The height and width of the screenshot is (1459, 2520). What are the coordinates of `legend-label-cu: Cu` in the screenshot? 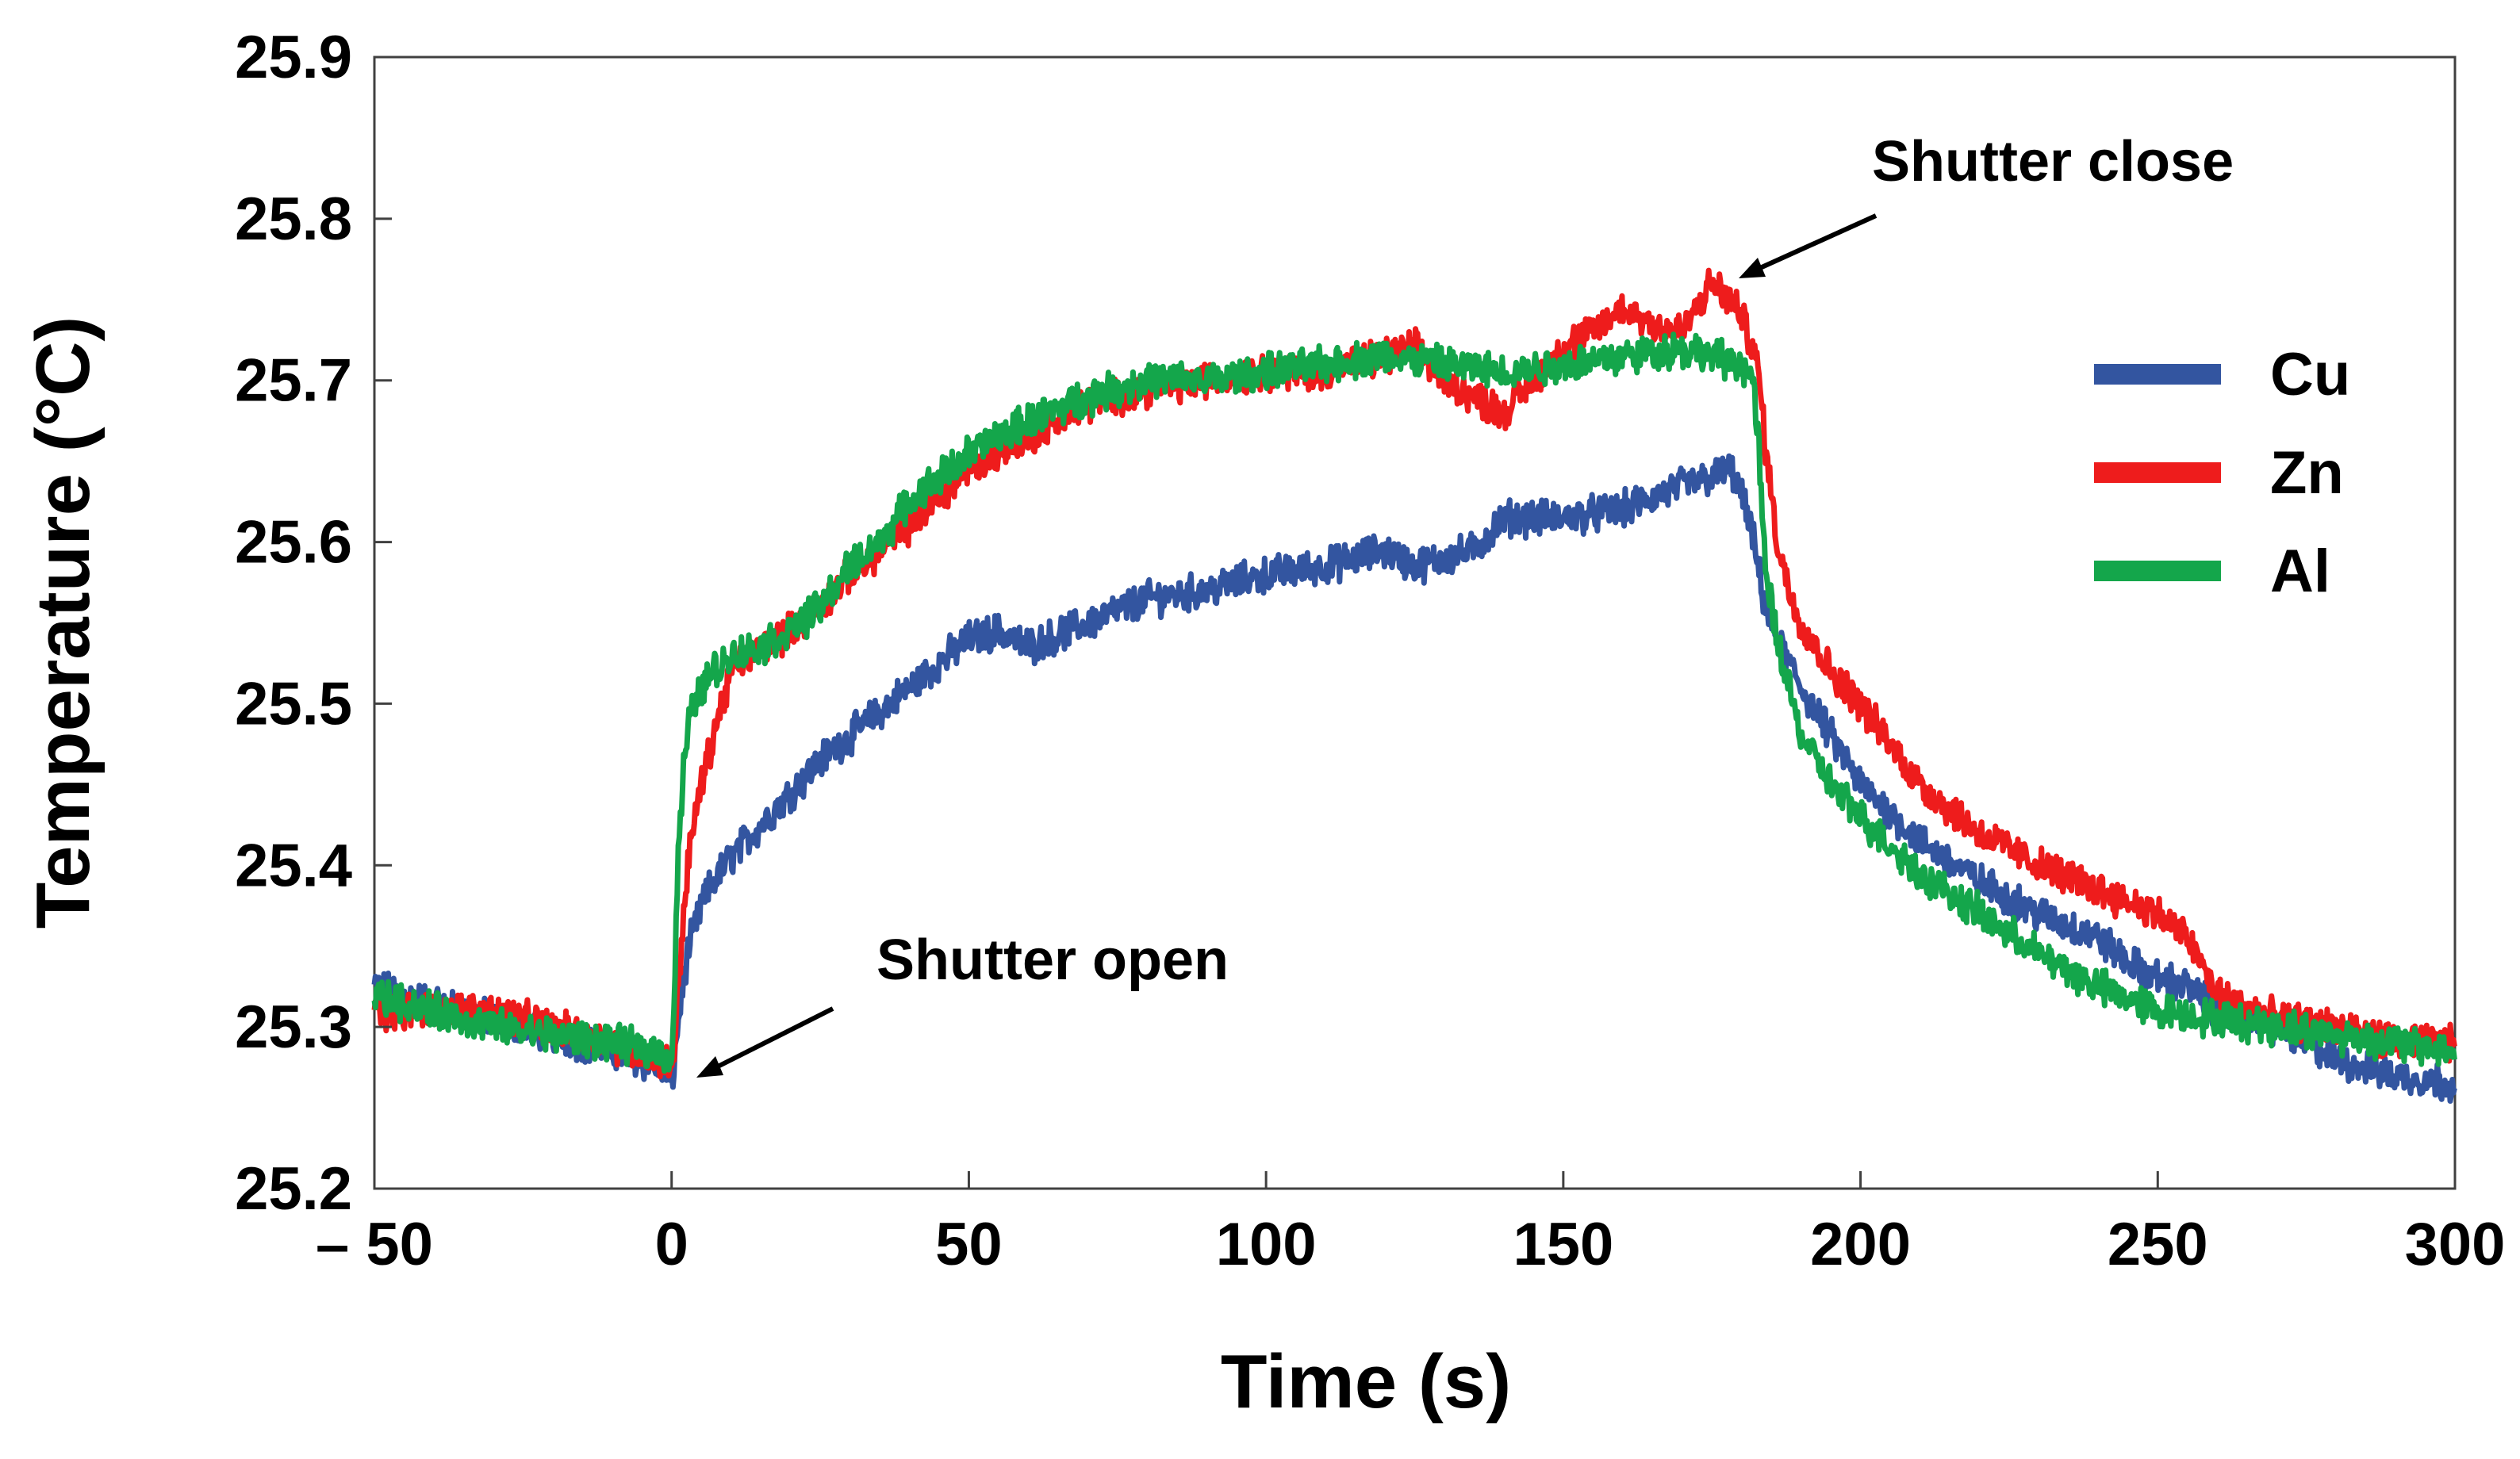 It's located at (2310, 374).